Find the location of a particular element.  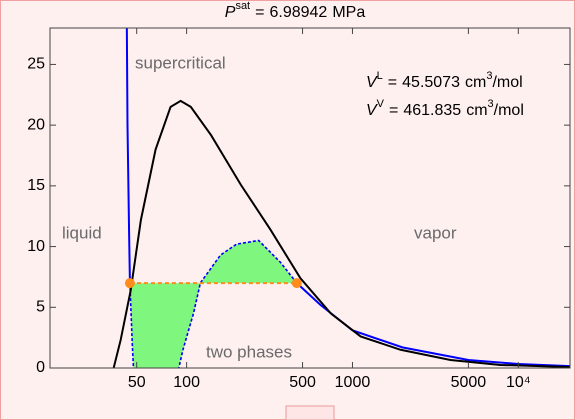

label-part: sat is located at coordinates (242, 6).